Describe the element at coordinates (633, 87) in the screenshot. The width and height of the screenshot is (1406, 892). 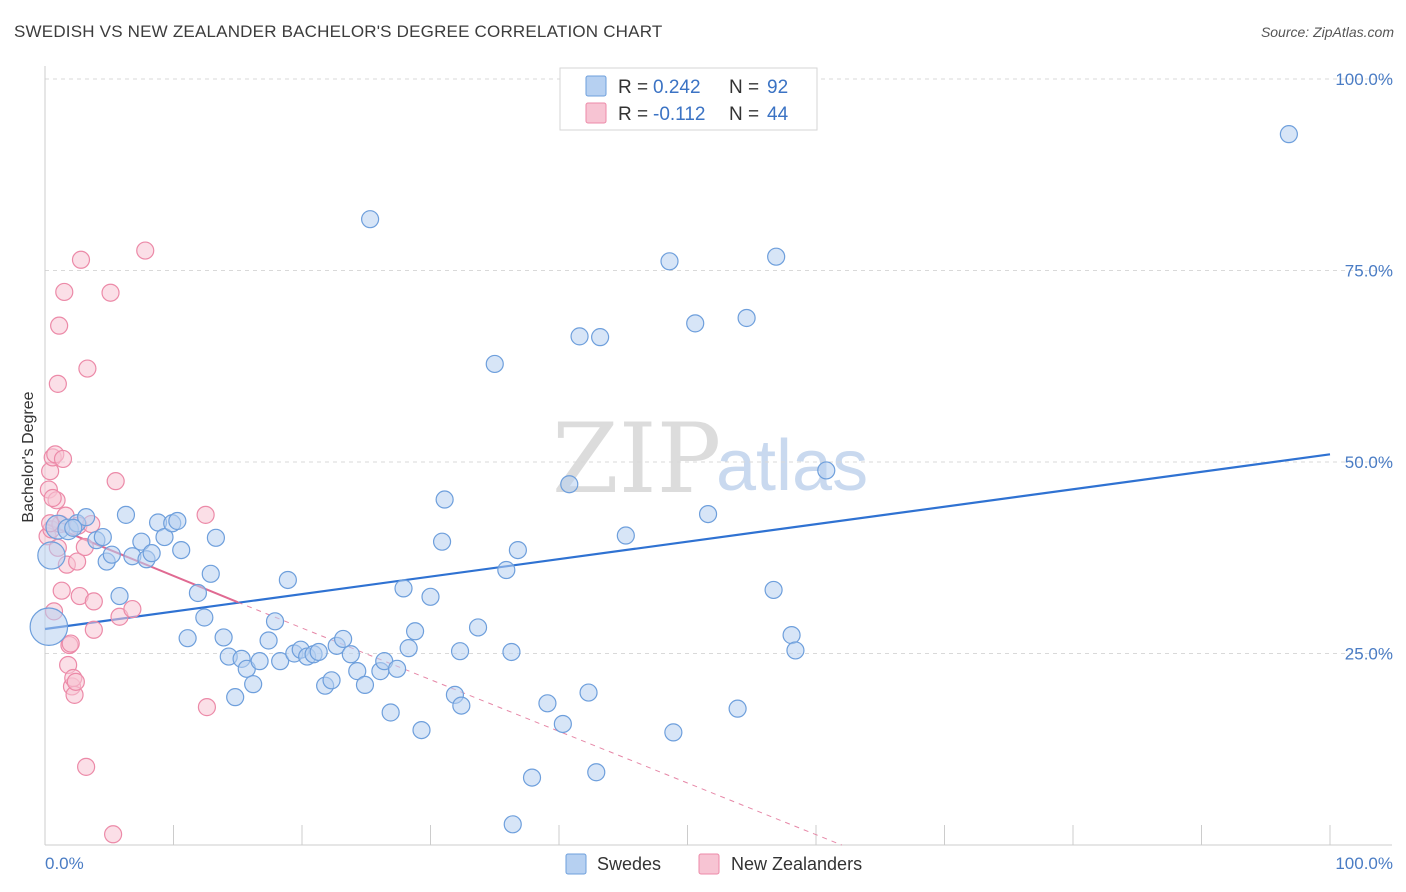
I see `legend-r-label-1: R =` at that location.